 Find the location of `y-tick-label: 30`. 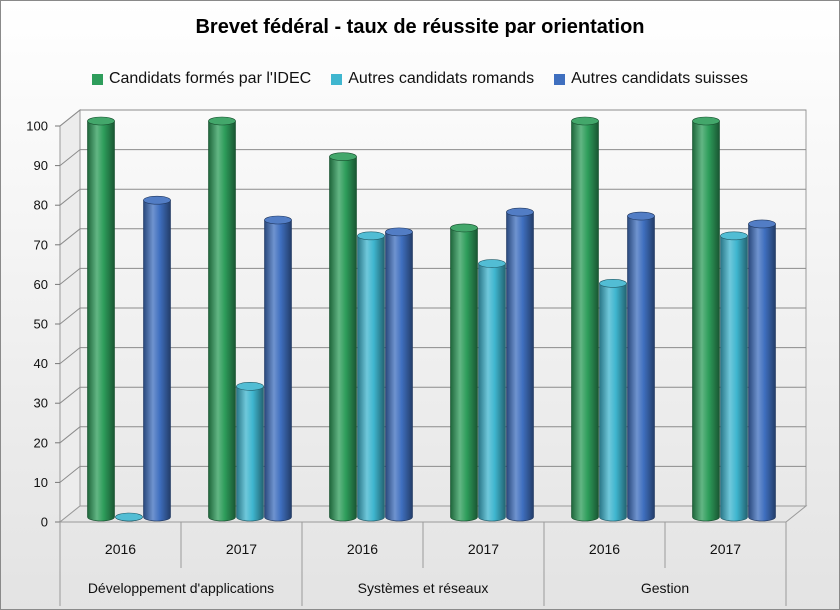

y-tick-label: 30 is located at coordinates (41, 403).